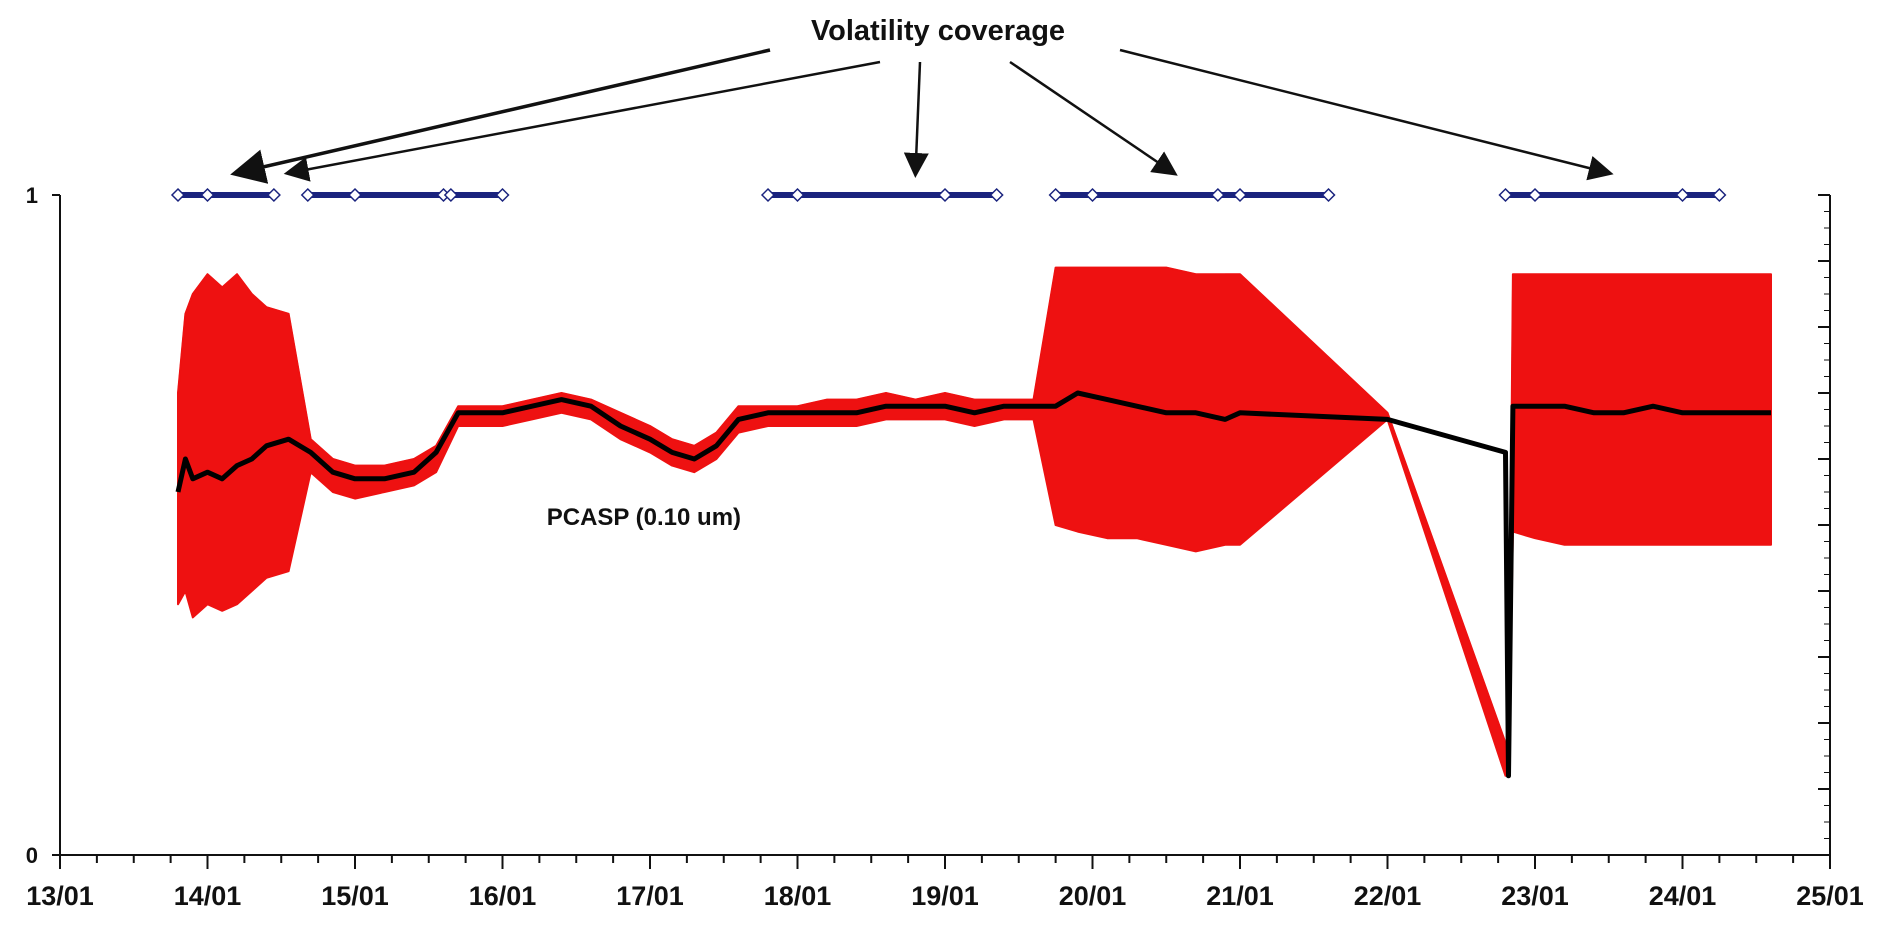 This screenshot has width=1878, height=938. I want to click on x-tick-label: 15/01, so click(355, 896).